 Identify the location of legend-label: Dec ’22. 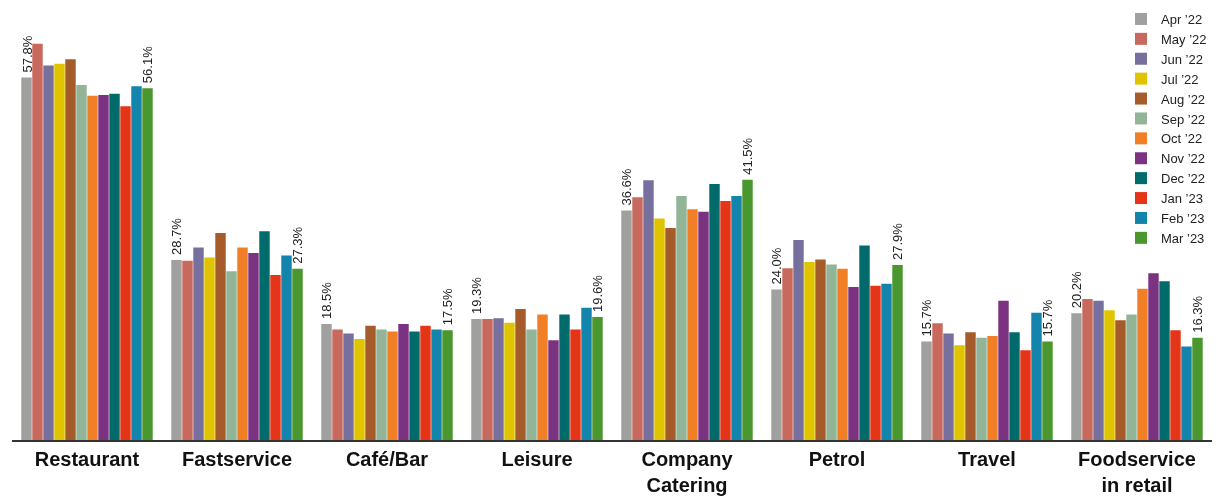
(1183, 179).